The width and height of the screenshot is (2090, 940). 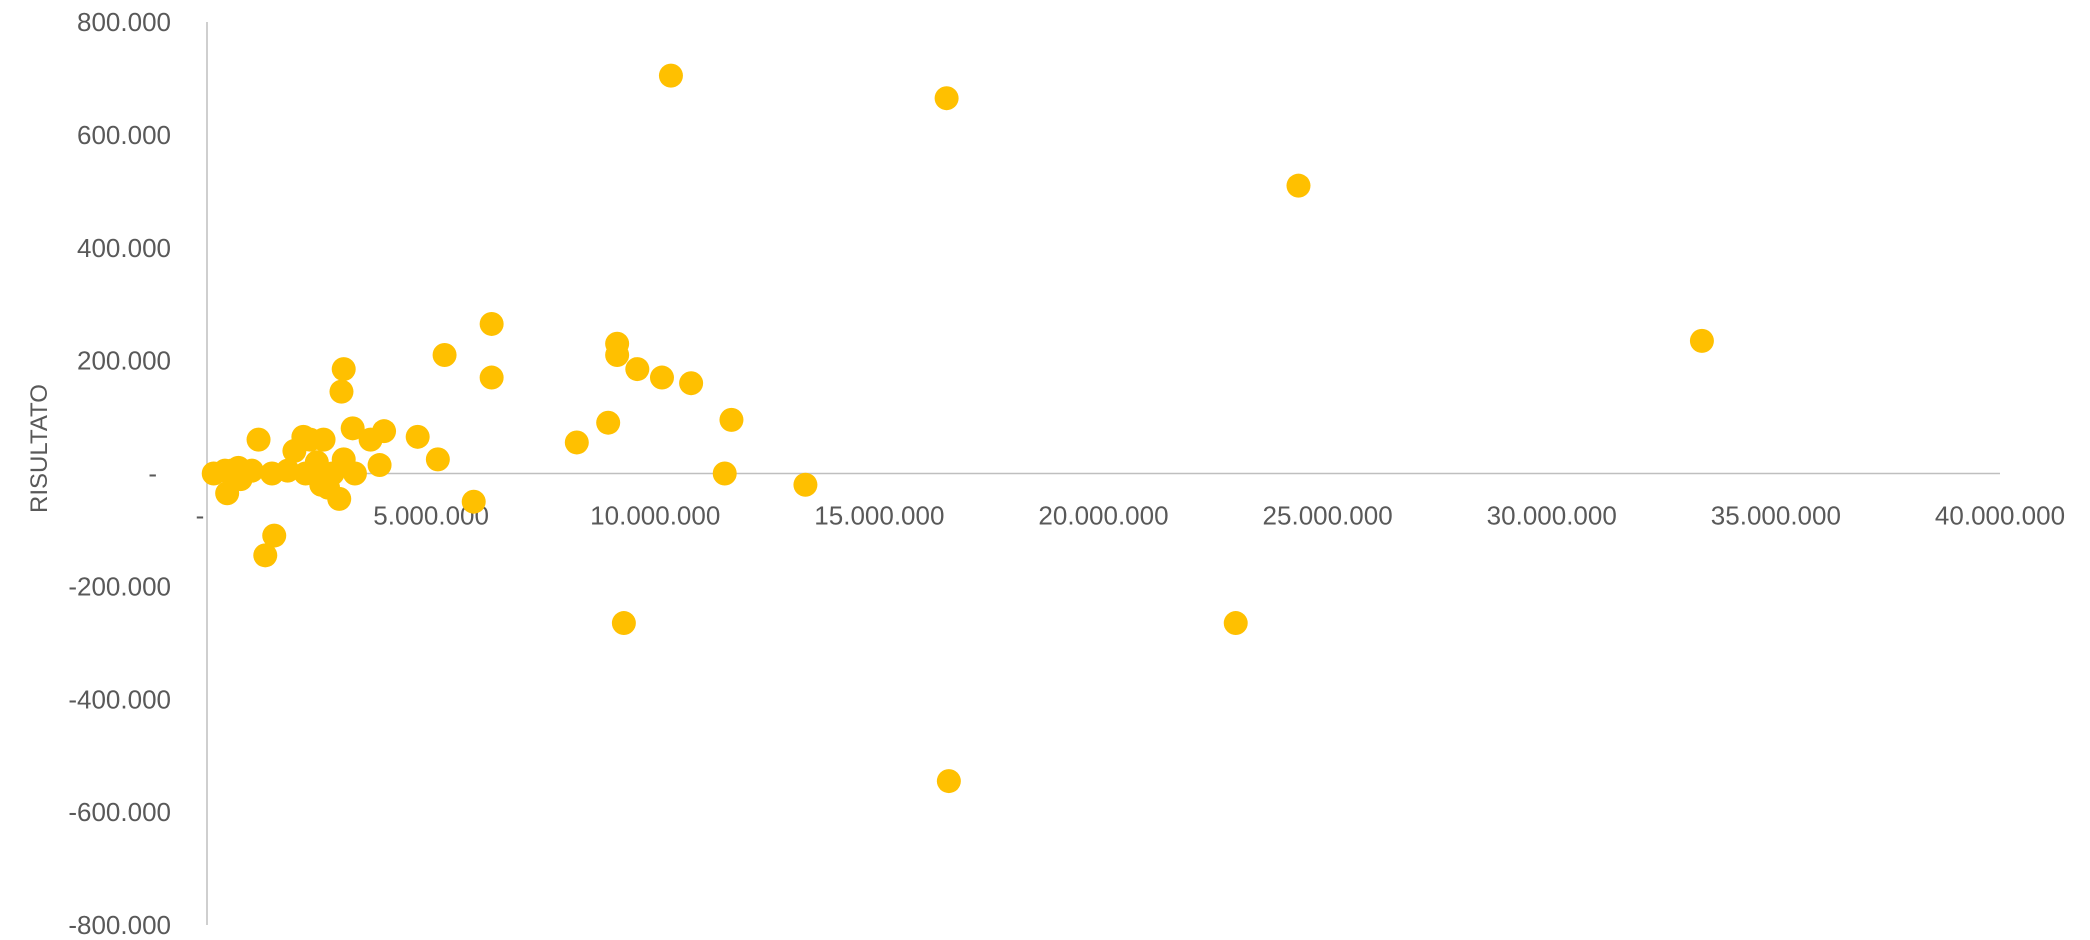 What do you see at coordinates (655, 516) in the screenshot?
I see `x-tick-label: 10.000.000` at bounding box center [655, 516].